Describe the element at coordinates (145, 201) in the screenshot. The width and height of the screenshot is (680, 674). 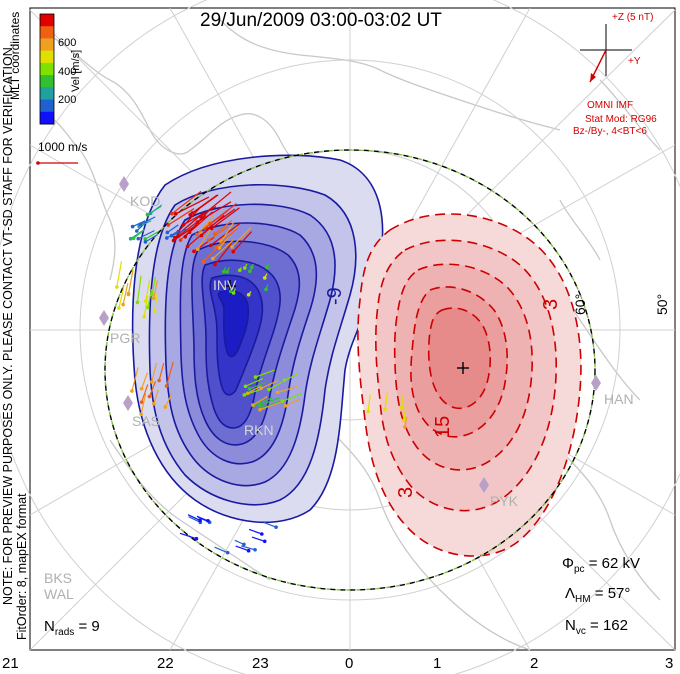
I see `station-label-kod: KOD` at that location.